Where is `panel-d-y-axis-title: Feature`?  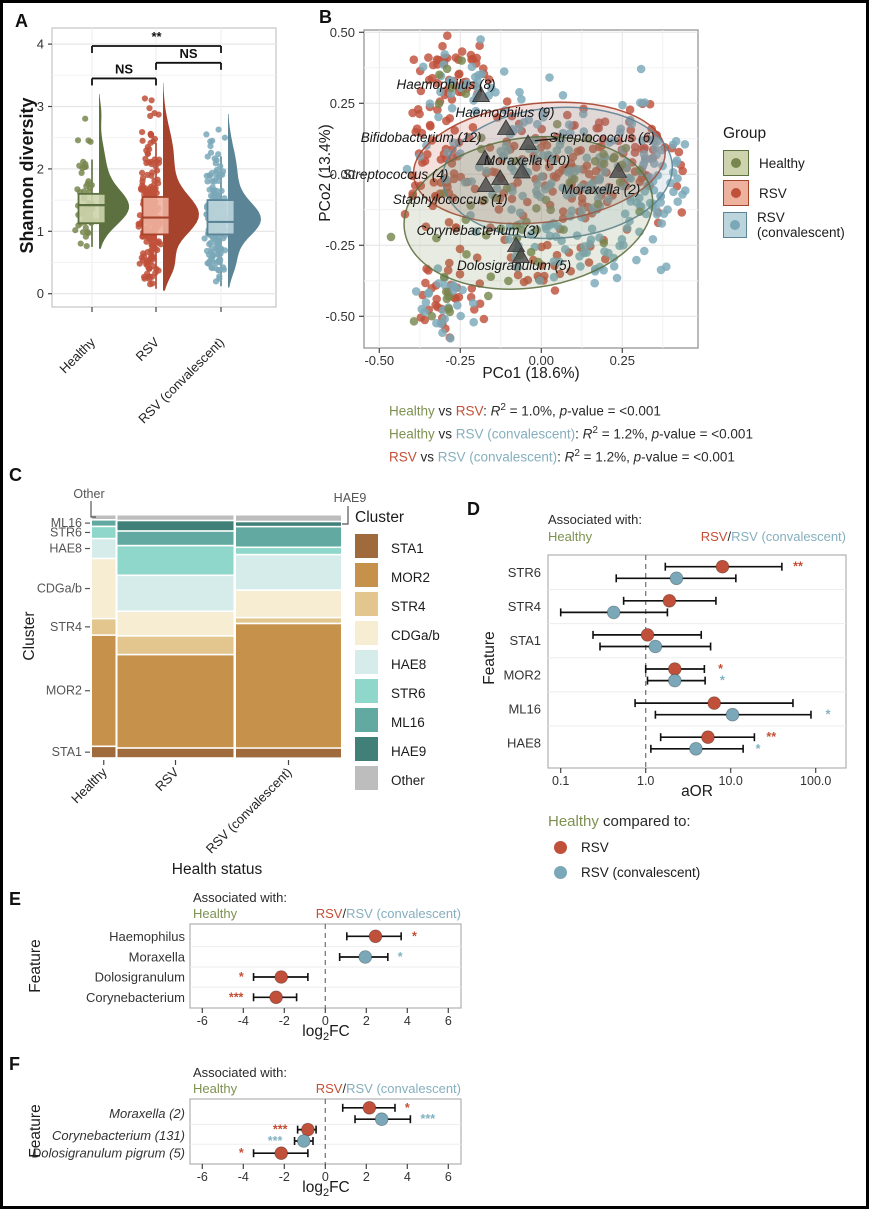
panel-d-y-axis-title: Feature is located at coordinates (489, 658).